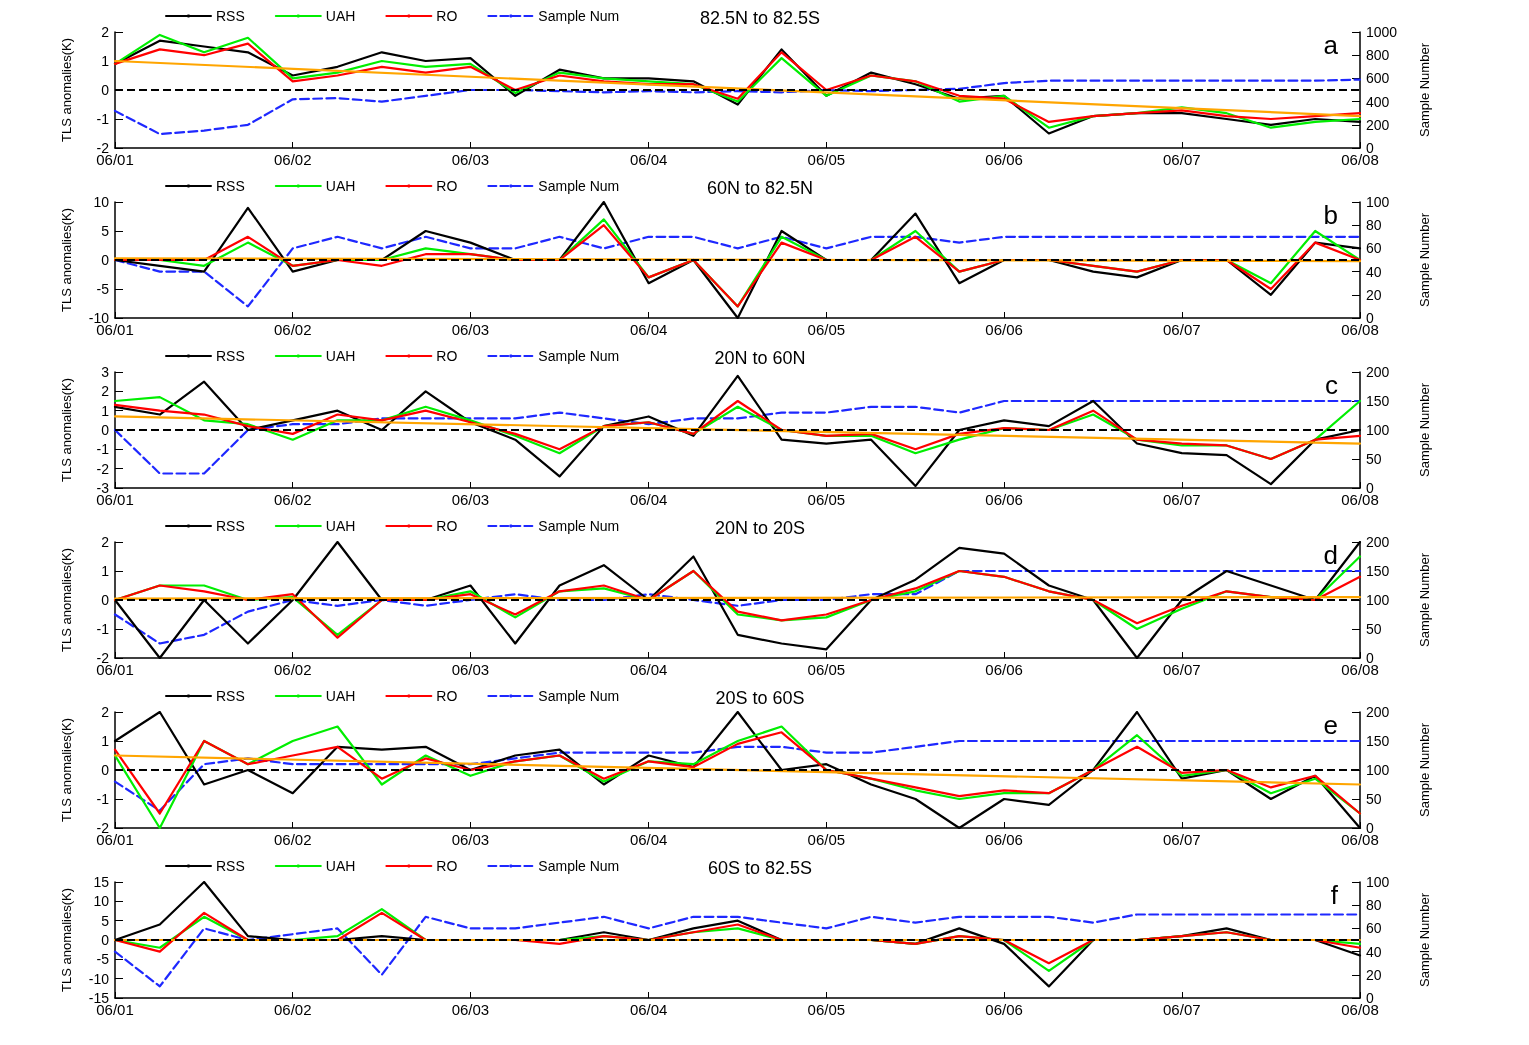 This screenshot has width=1529, height=1045. What do you see at coordinates (105, 231) in the screenshot?
I see `y-tick-label: 5` at bounding box center [105, 231].